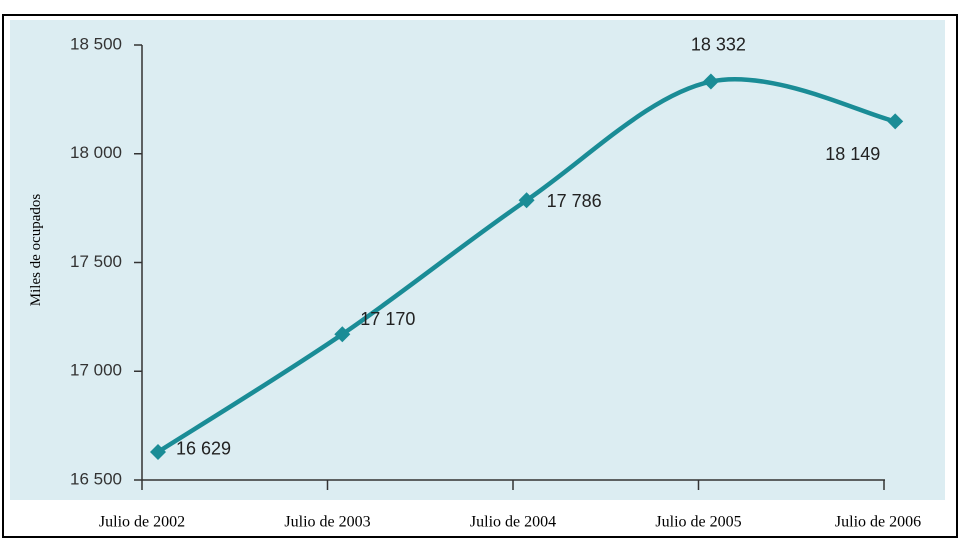  Describe the element at coordinates (852, 154) in the screenshot. I see `data-label: 18 149` at that location.